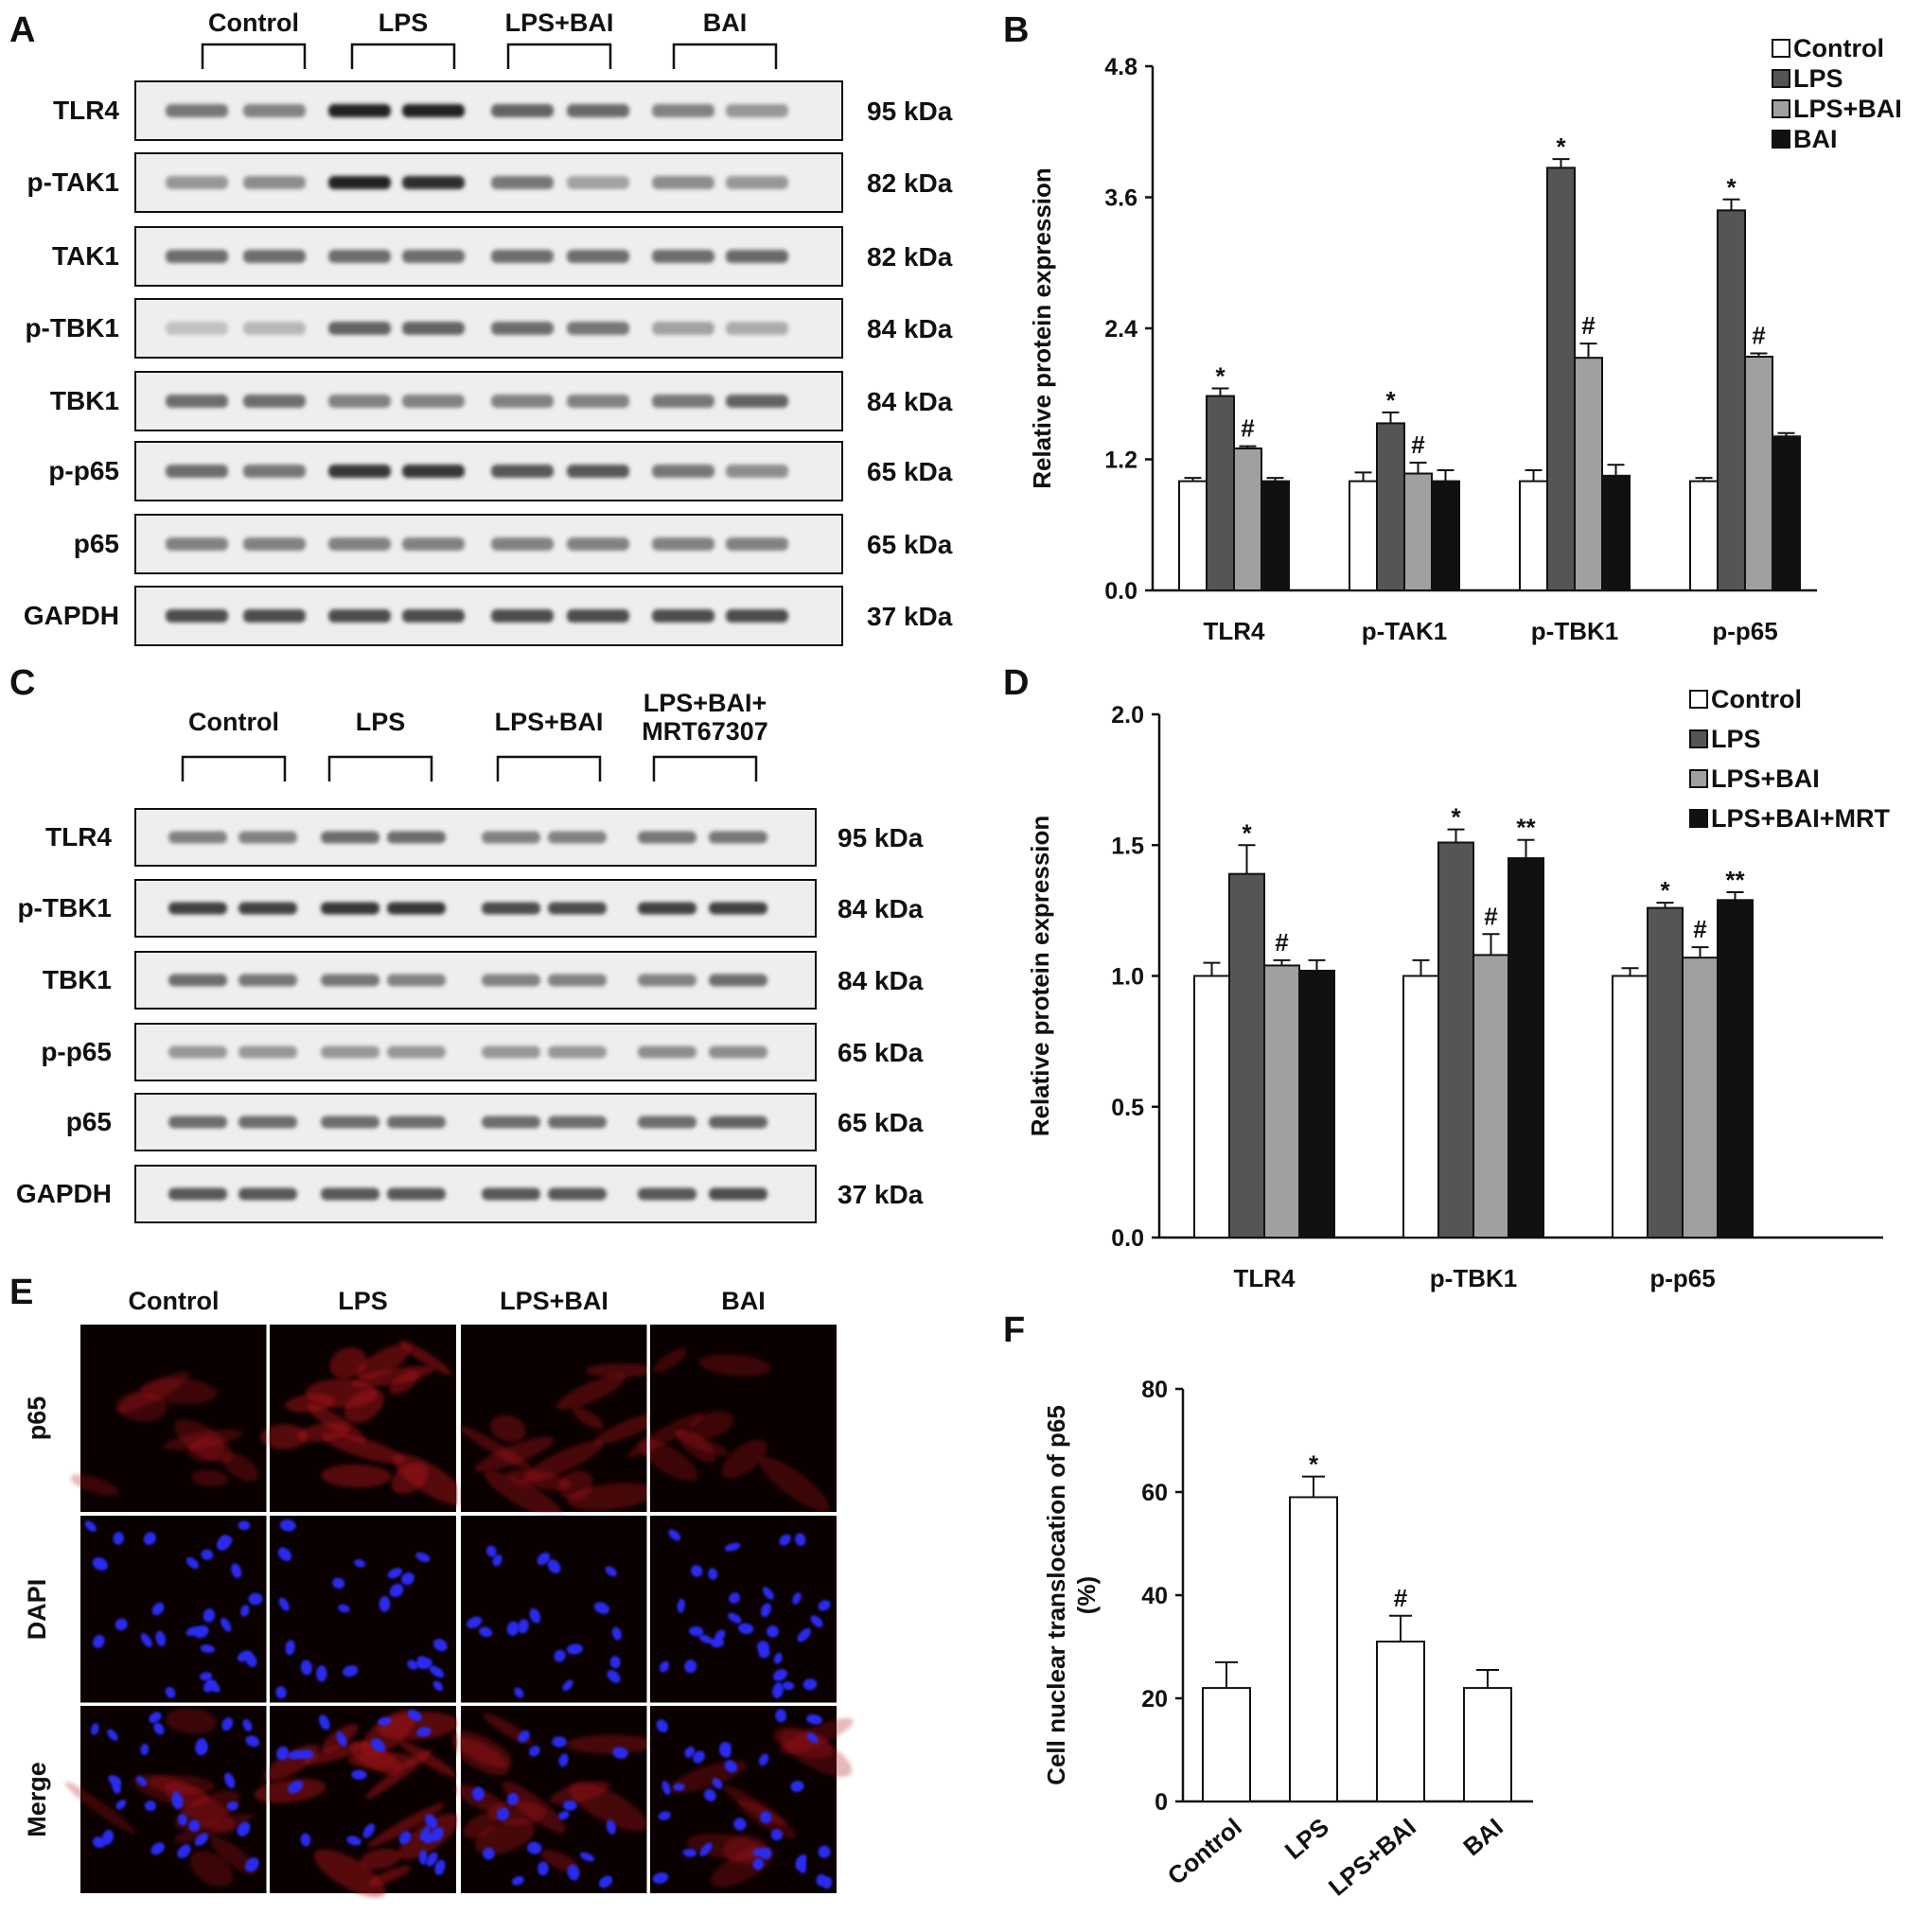 The image size is (1922, 1932). What do you see at coordinates (1161, 1802) in the screenshot?
I see `y-tick-label: 0` at bounding box center [1161, 1802].